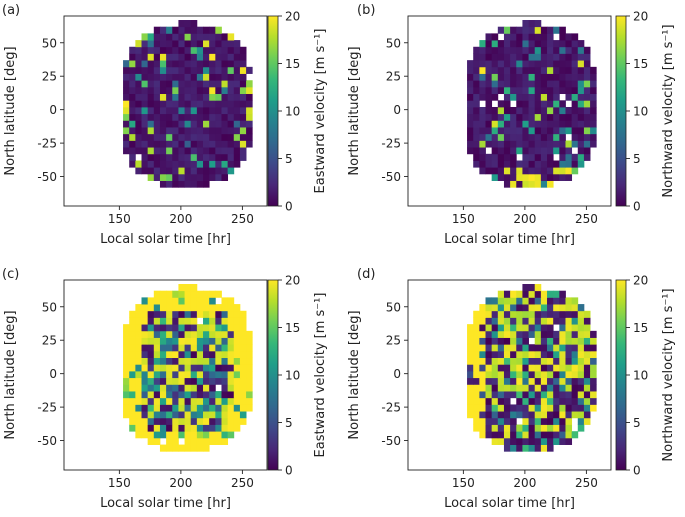 The image size is (685, 517). Describe the element at coordinates (366, 10) in the screenshot. I see `panel-label: (b)` at that location.